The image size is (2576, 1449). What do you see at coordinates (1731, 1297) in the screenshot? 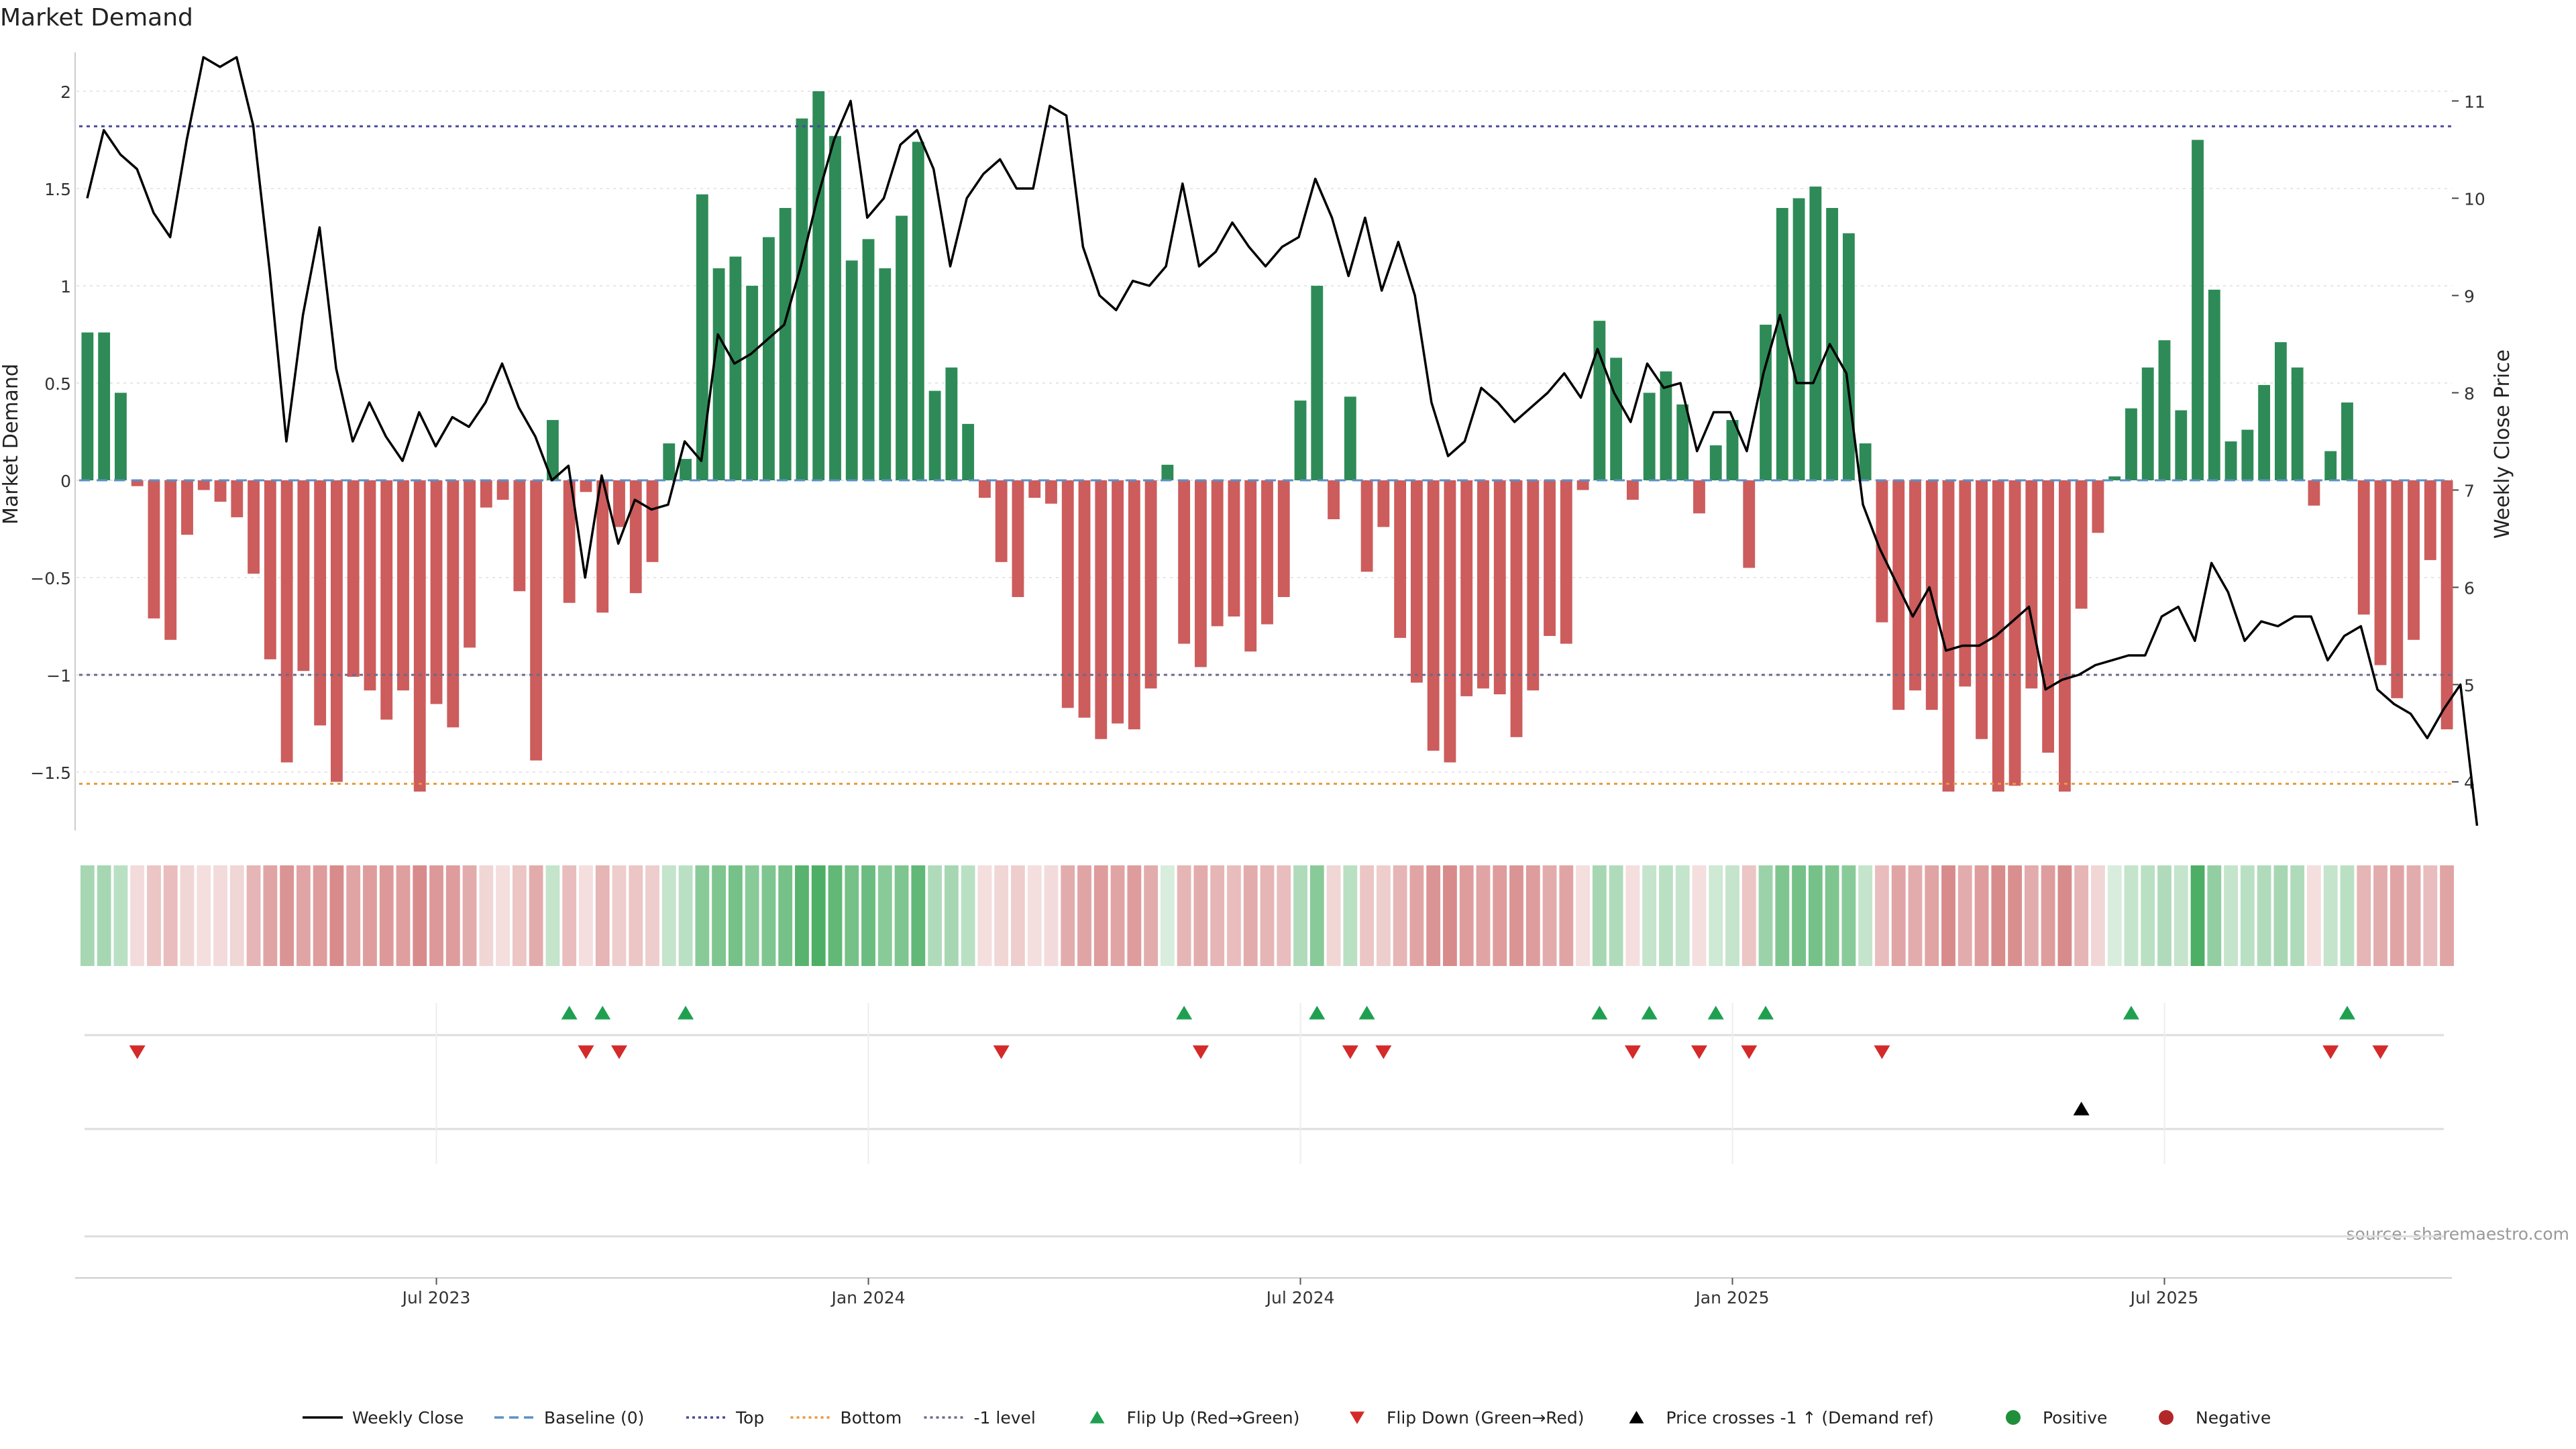
I see `x-tick-label: Jan 2025` at bounding box center [1731, 1297].